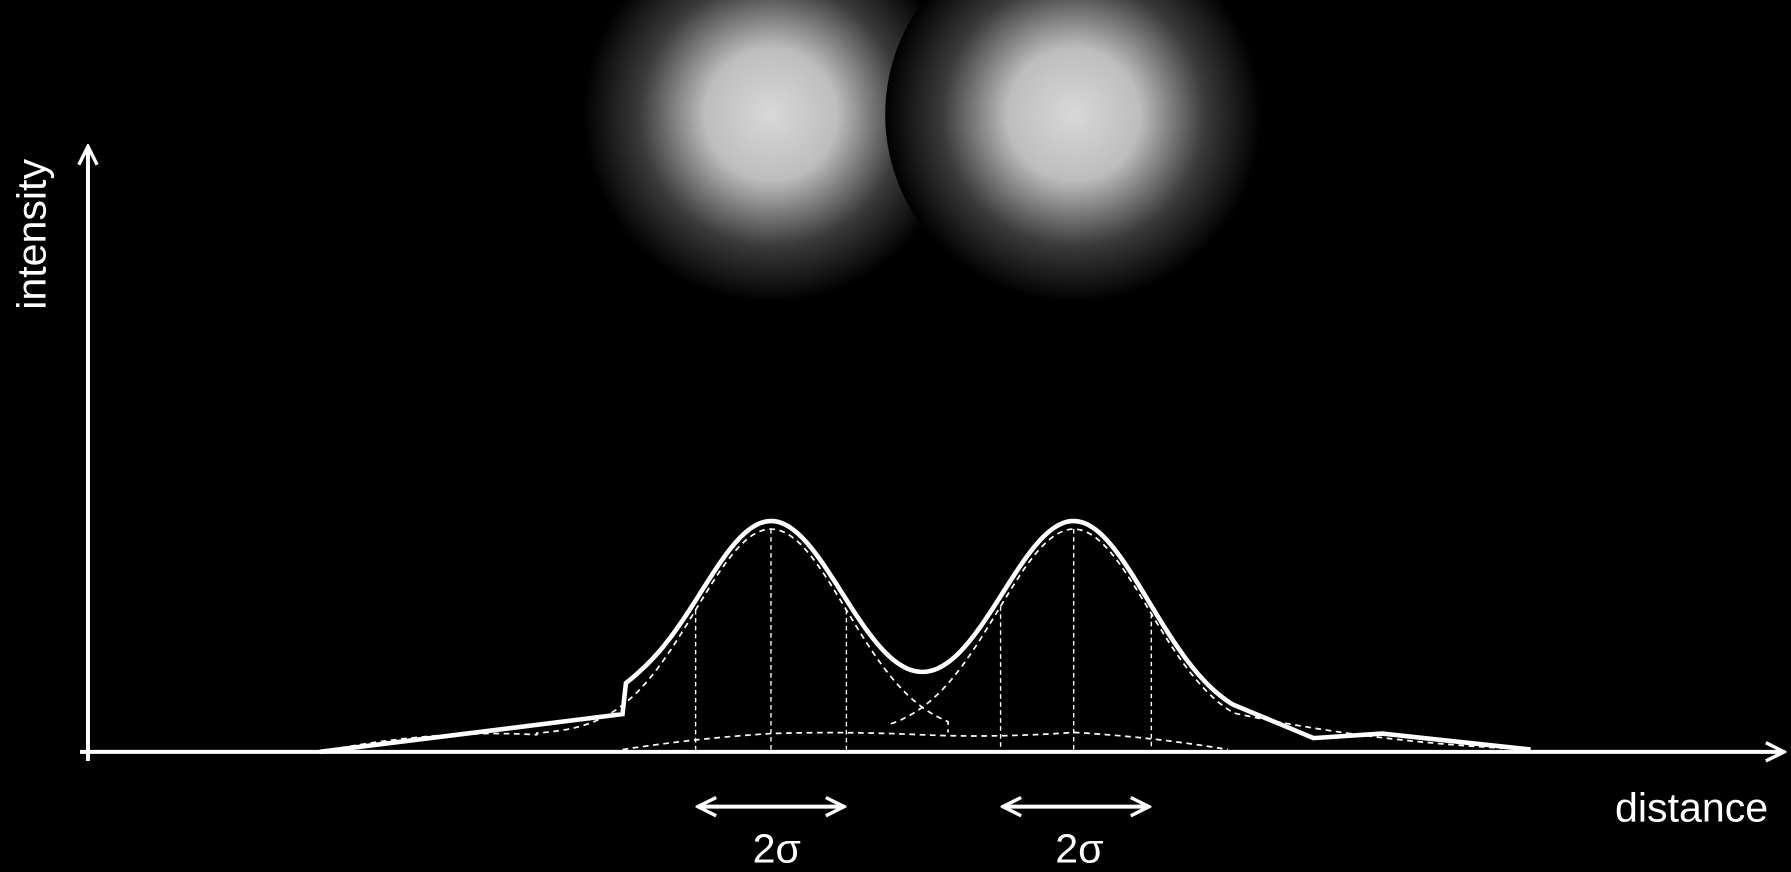  Describe the element at coordinates (32, 234) in the screenshot. I see `y-axis-label: intensity` at that location.